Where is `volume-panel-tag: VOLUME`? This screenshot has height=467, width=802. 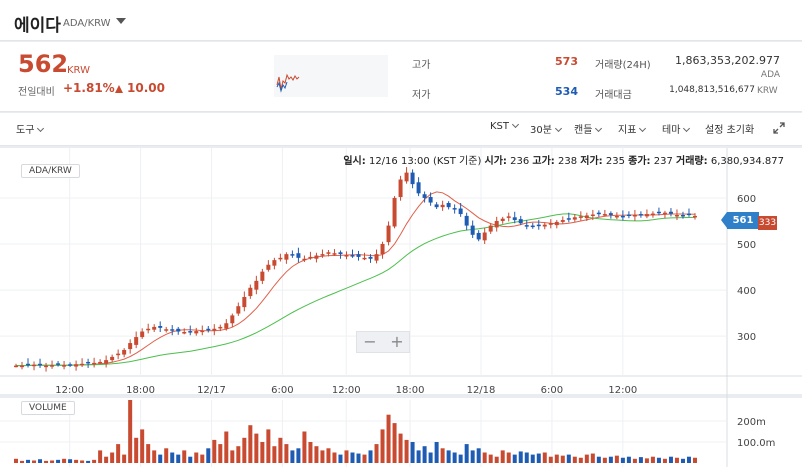 volume-panel-tag: VOLUME is located at coordinates (48, 408).